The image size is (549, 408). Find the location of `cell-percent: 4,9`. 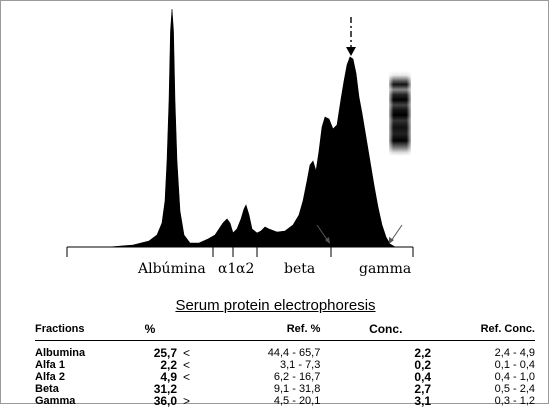

cell-percent: 4,9 is located at coordinates (169, 377).